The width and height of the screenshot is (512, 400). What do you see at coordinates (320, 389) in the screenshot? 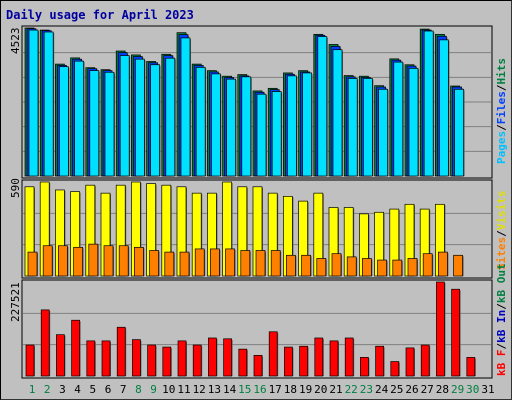
I see `day-label: 20` at bounding box center [320, 389].